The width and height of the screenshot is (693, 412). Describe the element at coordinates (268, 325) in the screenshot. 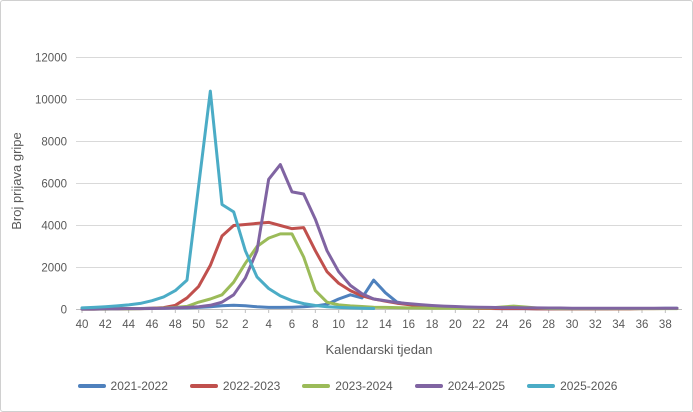

I see `x-tick-label: 4` at that location.